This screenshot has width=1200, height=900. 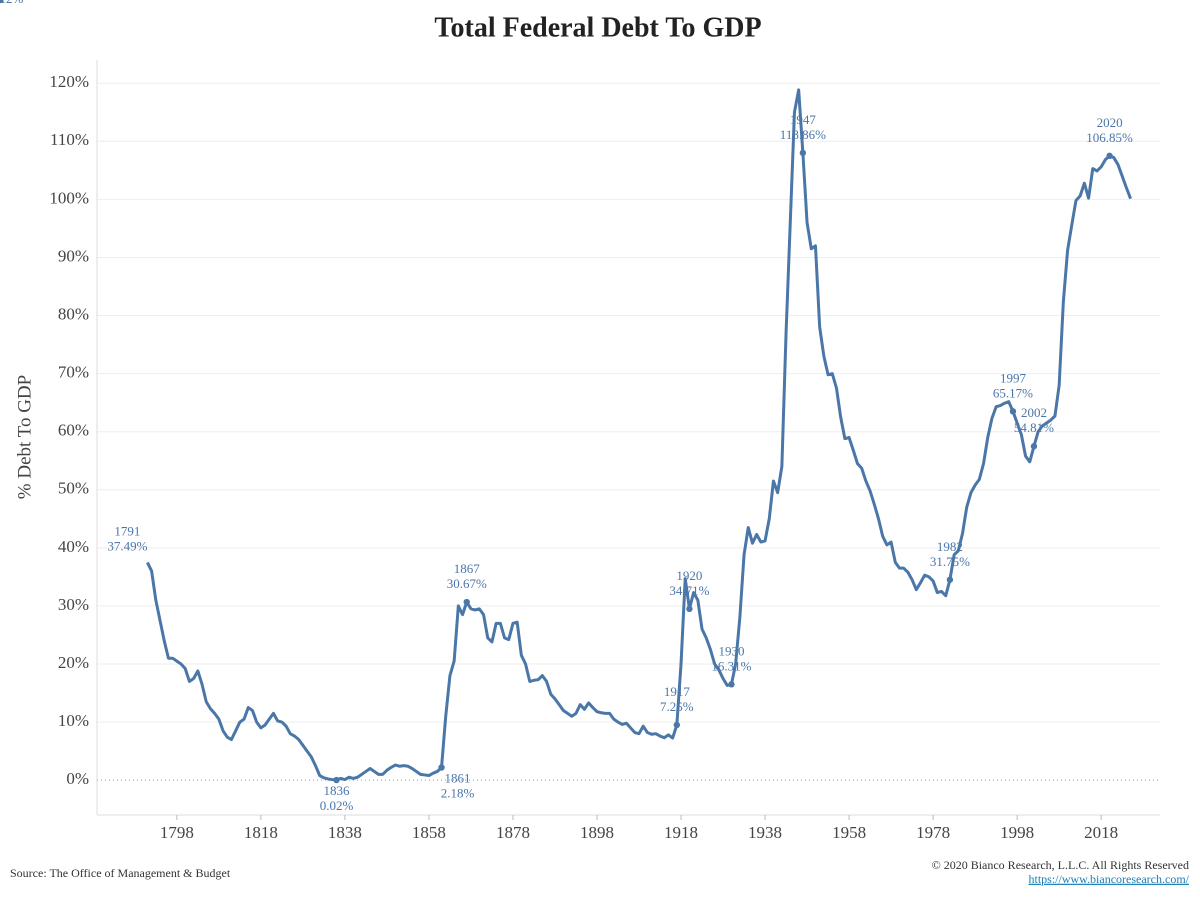 What do you see at coordinates (1109, 137) in the screenshot?
I see `annotation-value: 106.85%` at bounding box center [1109, 137].